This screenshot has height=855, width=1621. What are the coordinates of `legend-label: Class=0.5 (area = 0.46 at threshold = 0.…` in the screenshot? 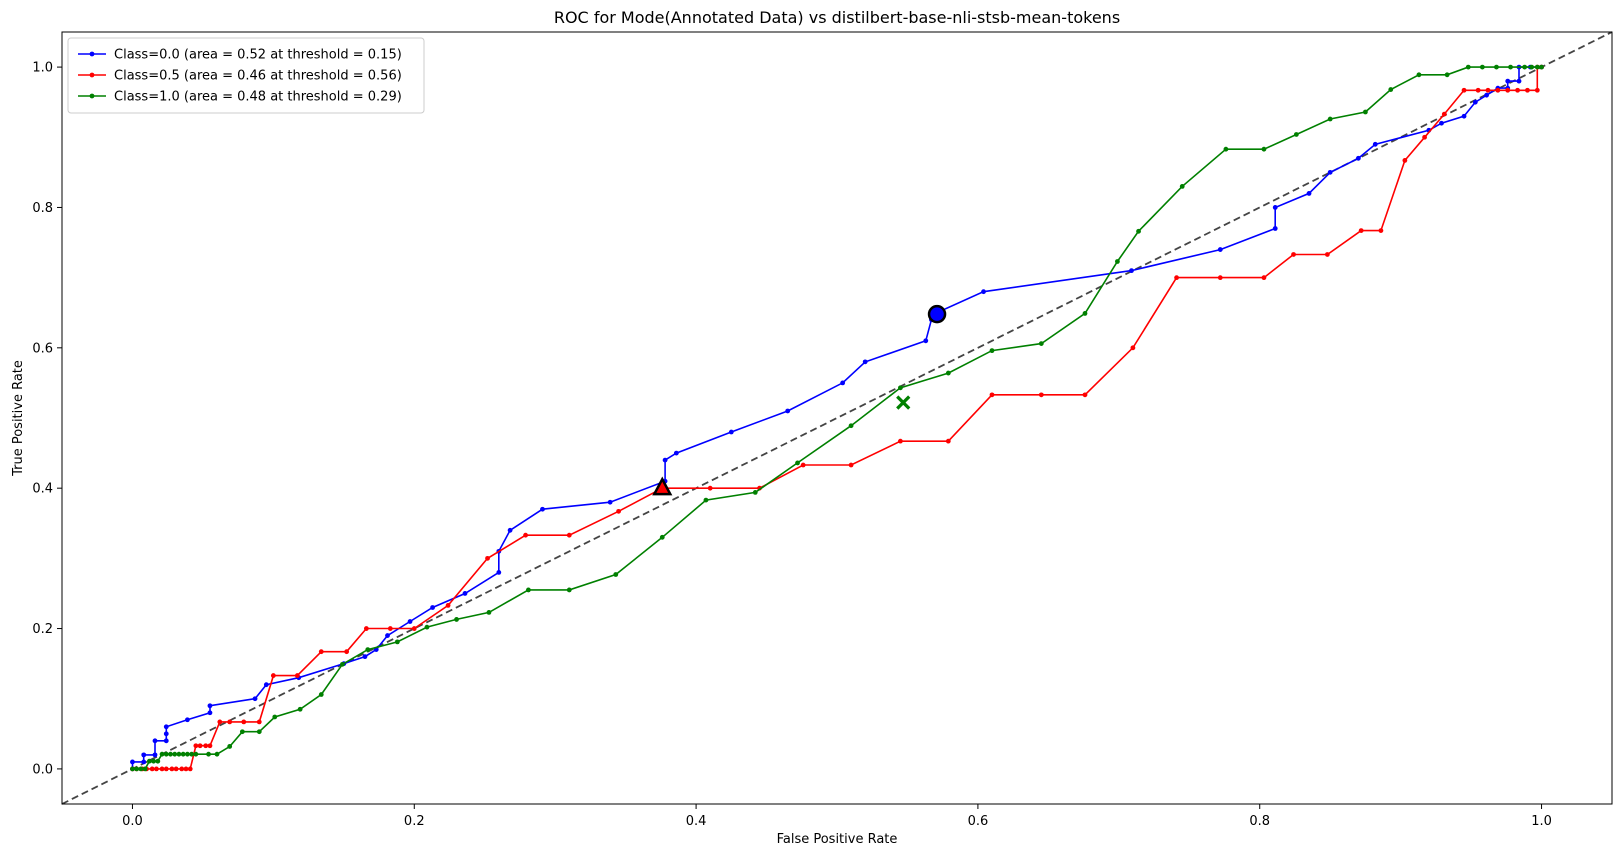 It's located at (258, 76).